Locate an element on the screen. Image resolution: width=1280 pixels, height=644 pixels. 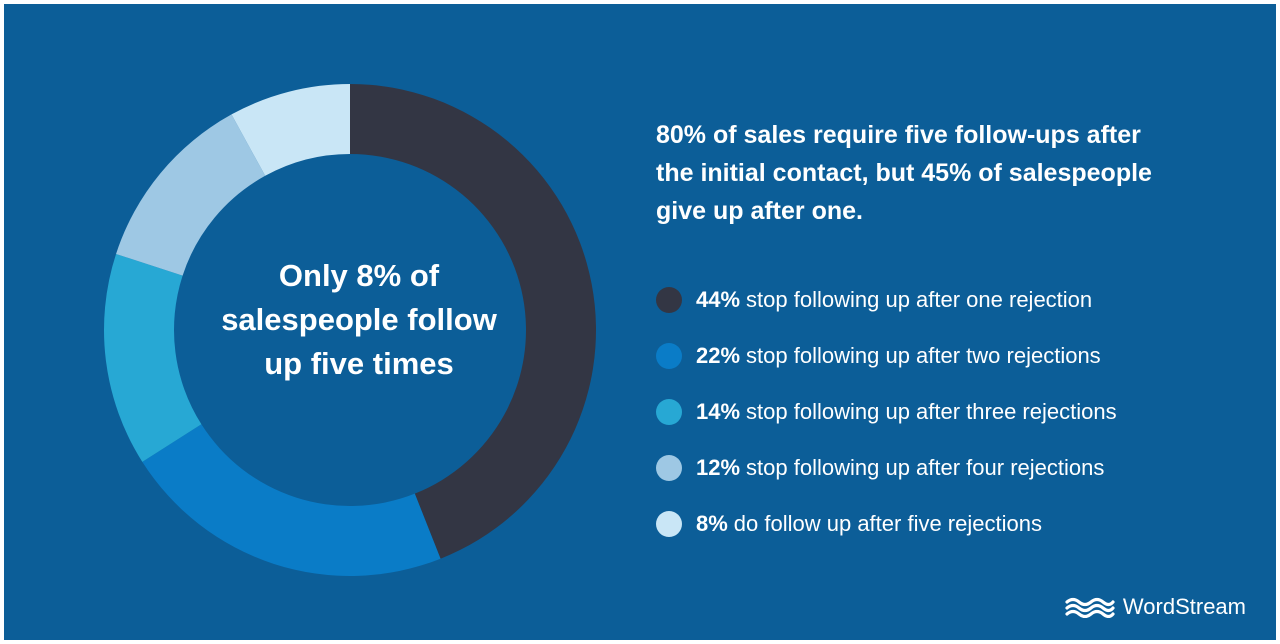
brand-name: WordStream is located at coordinates (1184, 606).